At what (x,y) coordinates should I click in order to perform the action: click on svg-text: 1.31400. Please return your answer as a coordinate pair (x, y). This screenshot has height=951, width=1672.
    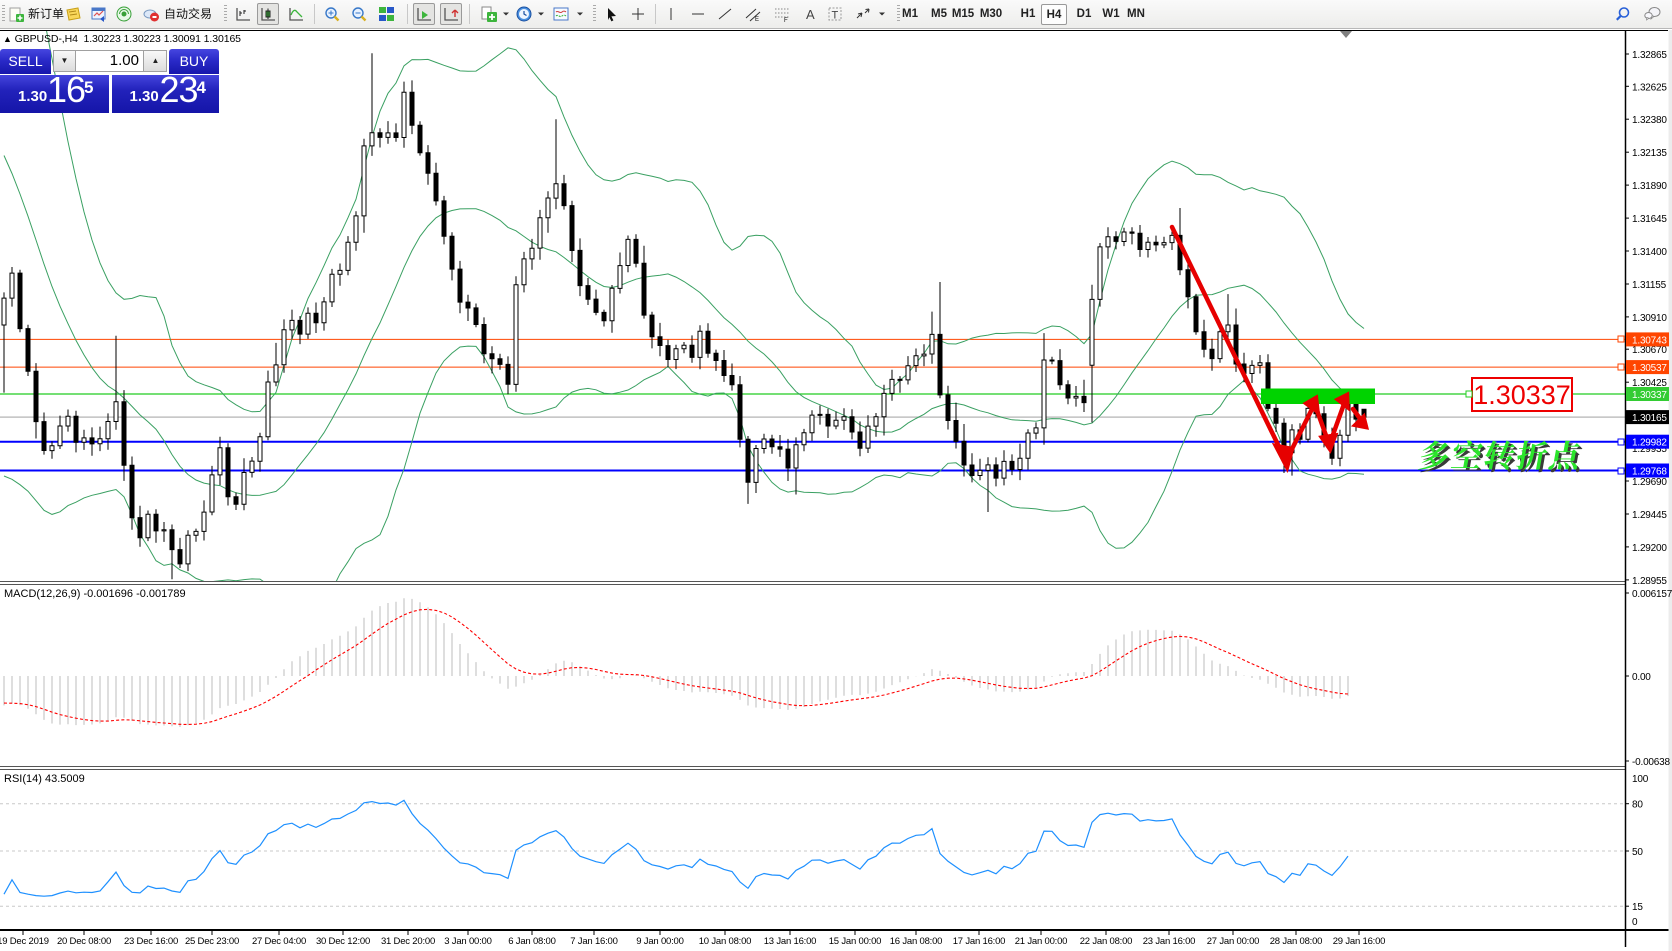
    Looking at the image, I should click on (1649, 252).